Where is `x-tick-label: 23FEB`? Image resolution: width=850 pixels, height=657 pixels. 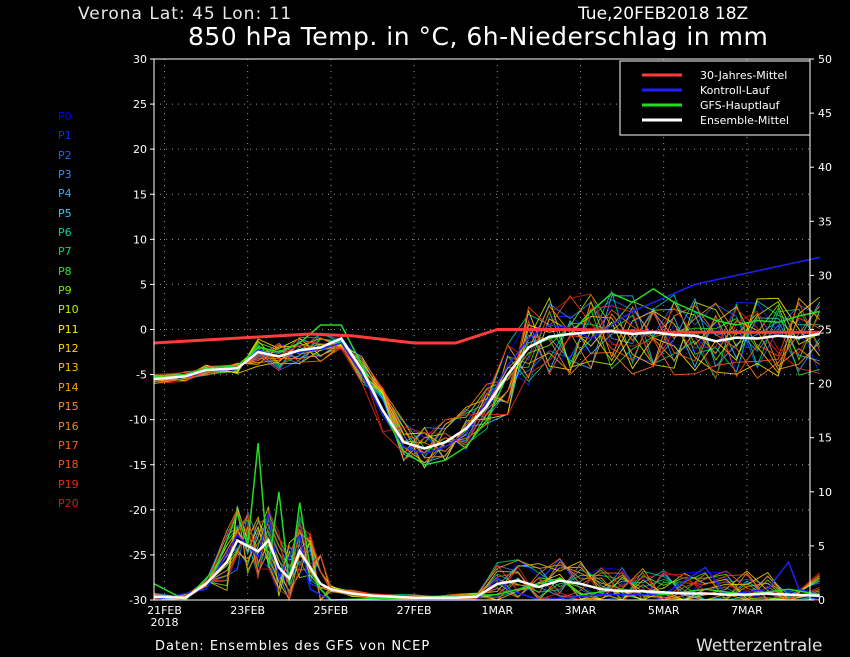
x-tick-label: 23FEB is located at coordinates (247, 610).